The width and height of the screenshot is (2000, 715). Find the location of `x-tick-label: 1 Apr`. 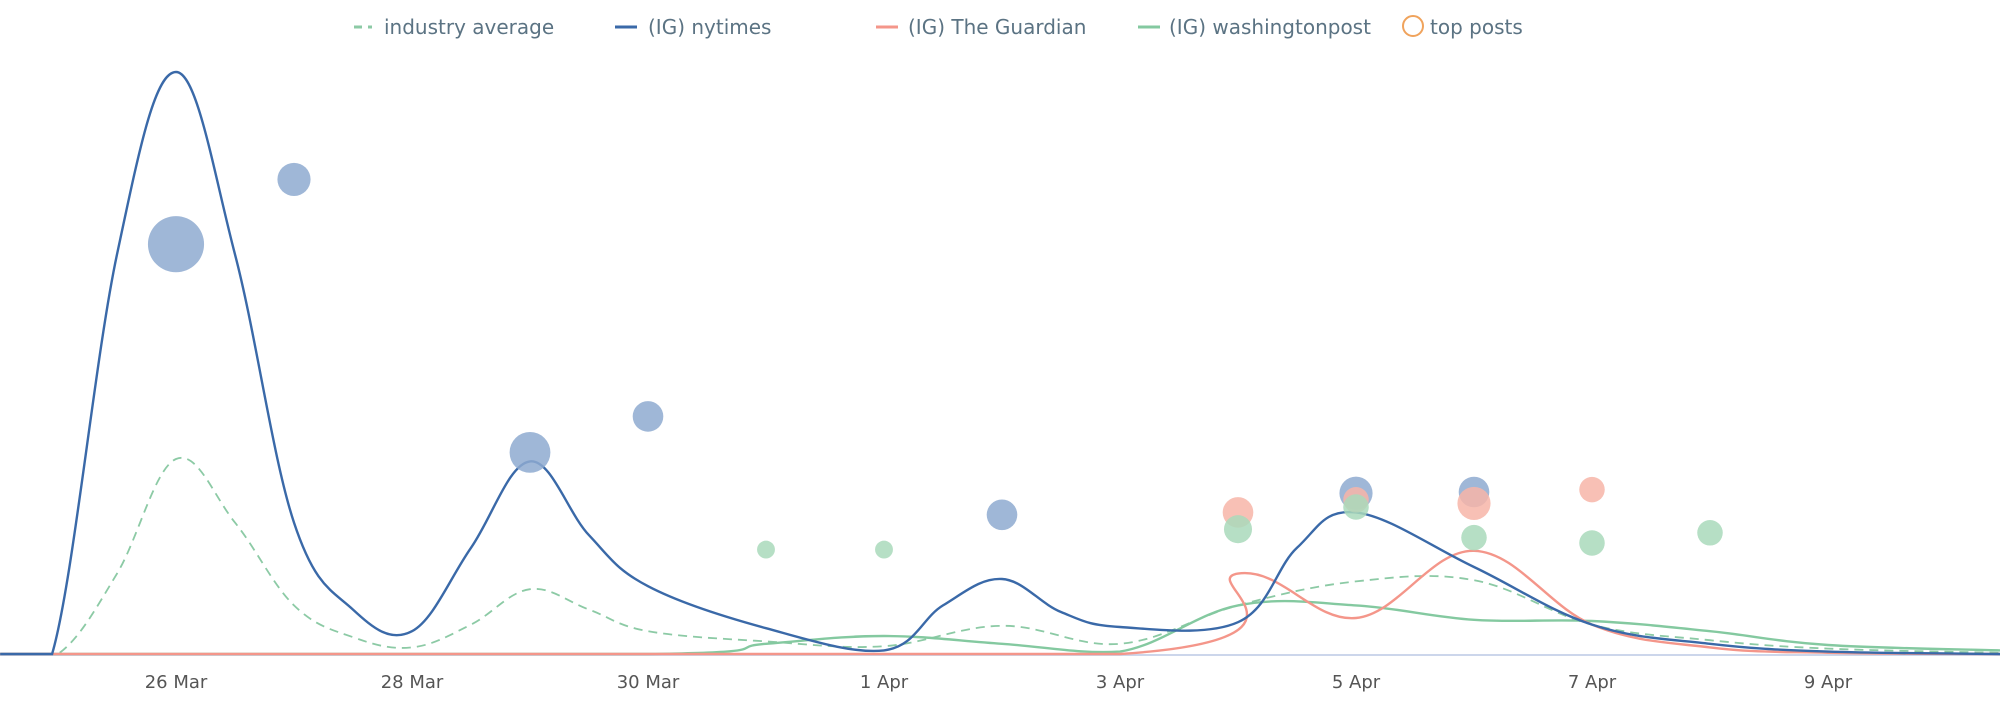

x-tick-label: 1 Apr is located at coordinates (884, 682).